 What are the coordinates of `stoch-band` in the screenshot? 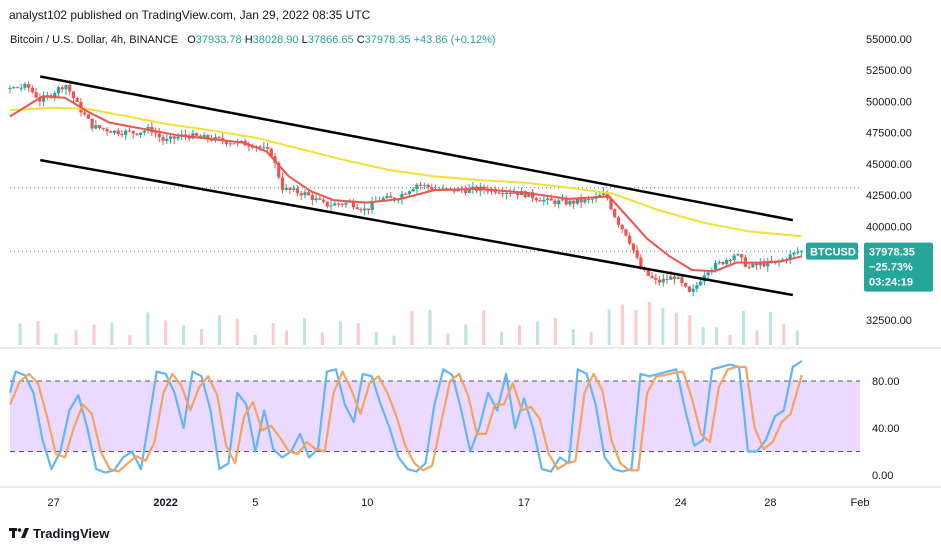 It's located at (435, 416).